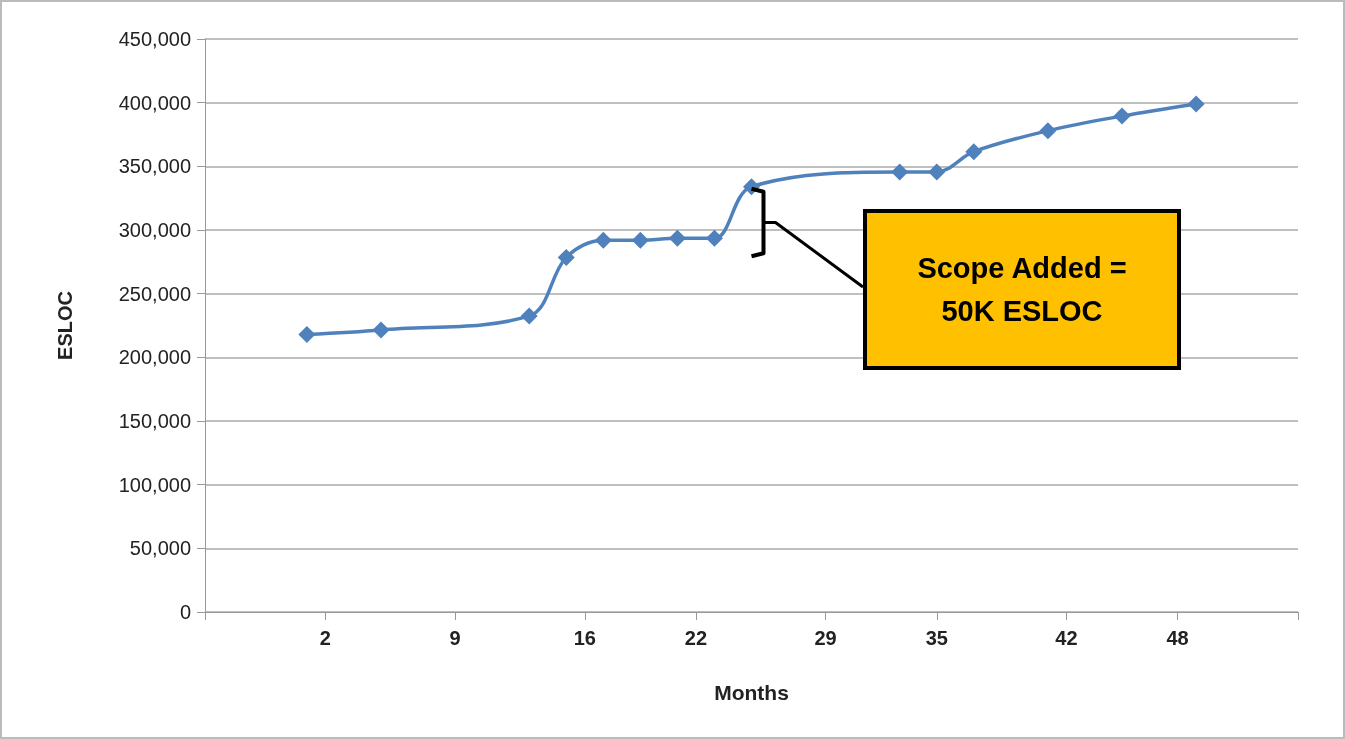 The height and width of the screenshot is (739, 1345). Describe the element at coordinates (154, 484) in the screenshot. I see `y-tick-label: 100,000` at that location.